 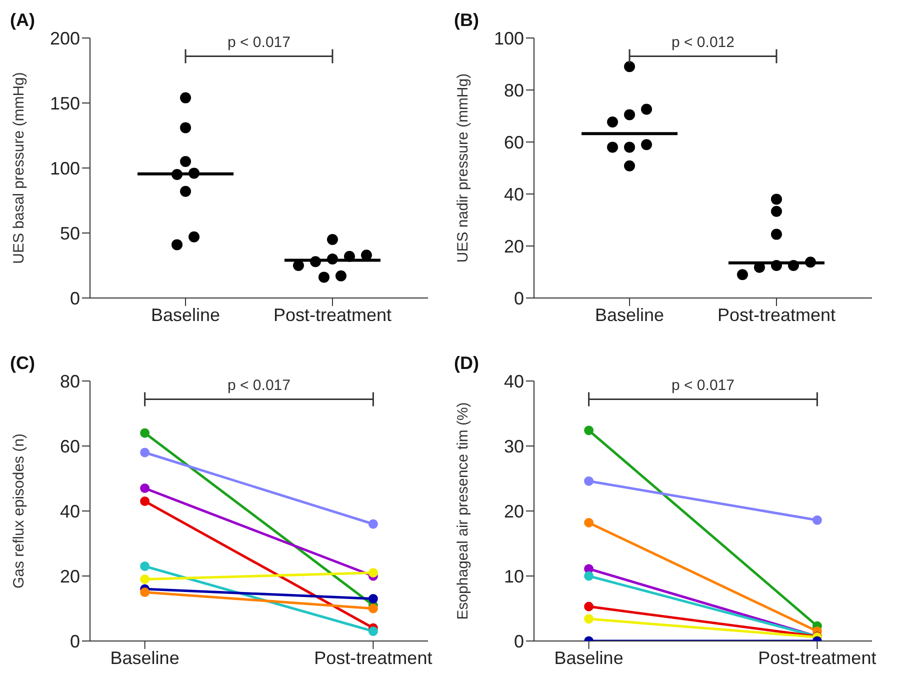 I want to click on y-axis-title: UES nadir pressure (mmHg), so click(x=463, y=168).